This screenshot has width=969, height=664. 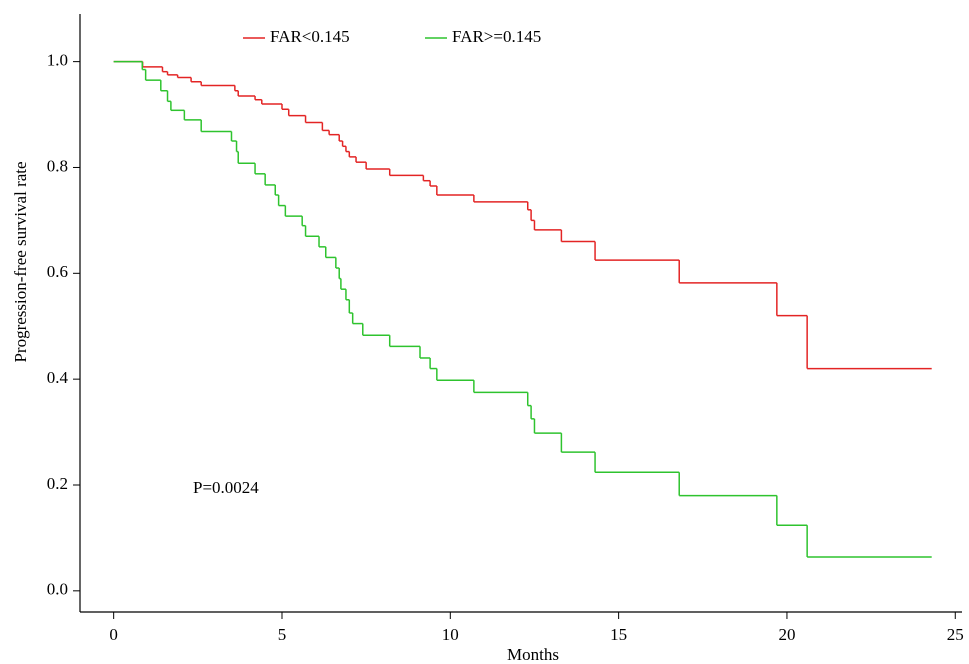 I want to click on y-tick-label: 0.8, so click(x=57, y=165).